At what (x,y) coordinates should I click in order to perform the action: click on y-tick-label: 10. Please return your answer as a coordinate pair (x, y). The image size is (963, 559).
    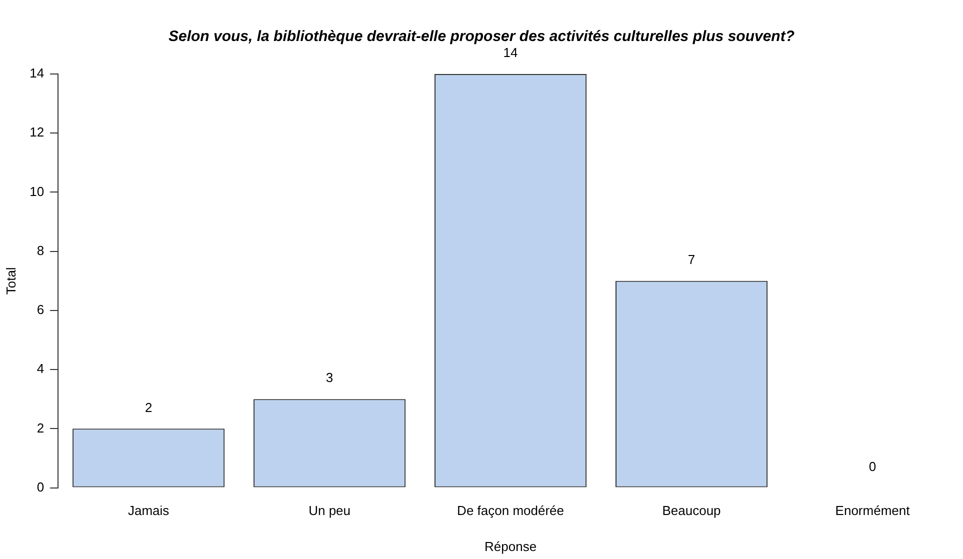
    Looking at the image, I should click on (37, 191).